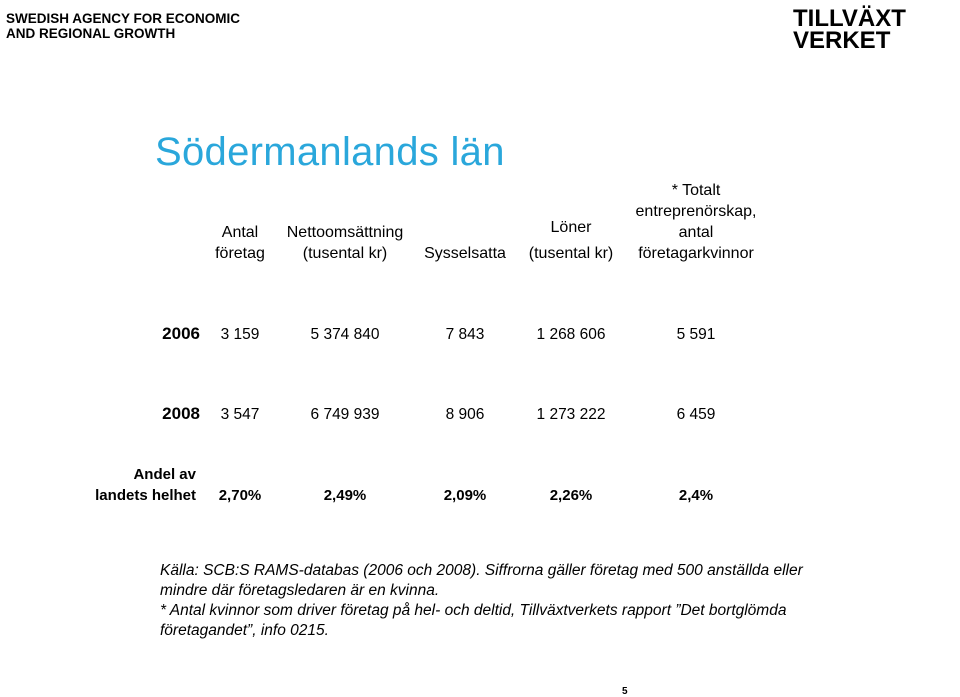 The height and width of the screenshot is (697, 960). What do you see at coordinates (181, 413) in the screenshot?
I see `row-label-2008: 2008` at bounding box center [181, 413].